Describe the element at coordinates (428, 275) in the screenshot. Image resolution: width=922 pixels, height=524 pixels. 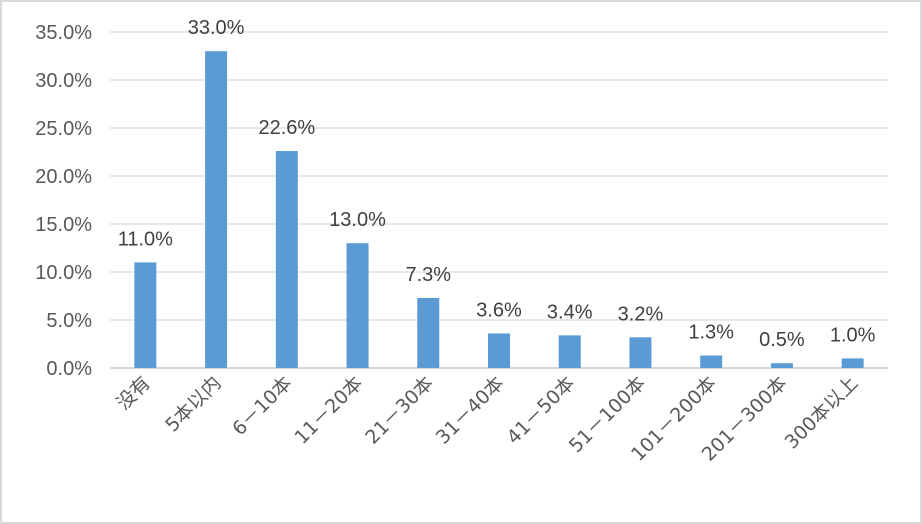
I see `data-label: 7.3%` at that location.